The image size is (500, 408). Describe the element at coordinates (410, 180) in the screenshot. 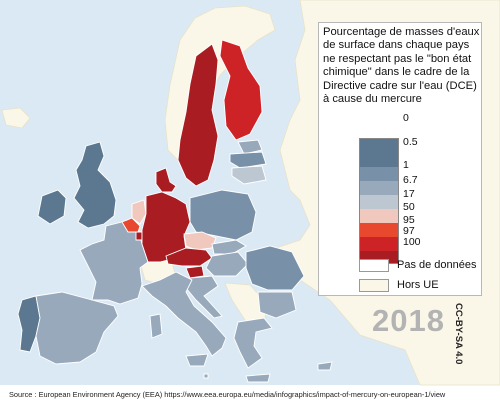

I see `legend-tick: 6.7` at that location.